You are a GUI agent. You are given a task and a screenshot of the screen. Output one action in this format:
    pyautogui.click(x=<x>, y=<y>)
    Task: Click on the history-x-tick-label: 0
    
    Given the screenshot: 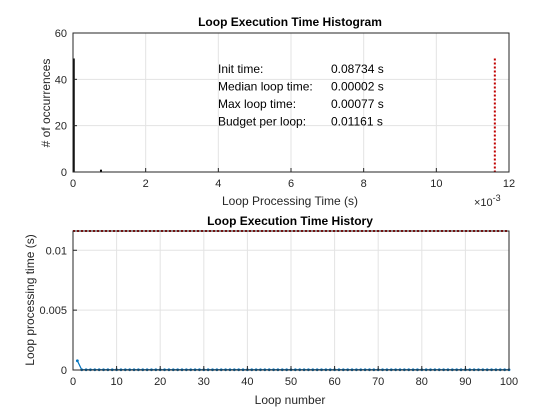 What is the action you would take?
    pyautogui.click(x=73, y=382)
    